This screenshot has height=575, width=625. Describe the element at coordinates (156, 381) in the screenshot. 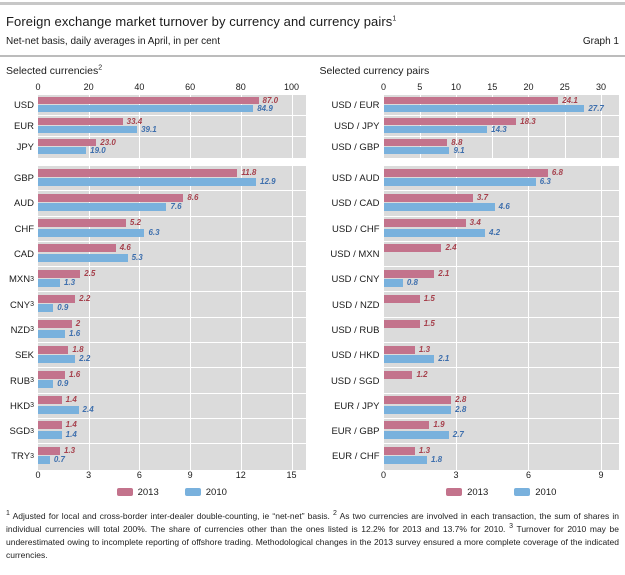

I see `category-band: RUB 3 1.6 0.9` at that location.